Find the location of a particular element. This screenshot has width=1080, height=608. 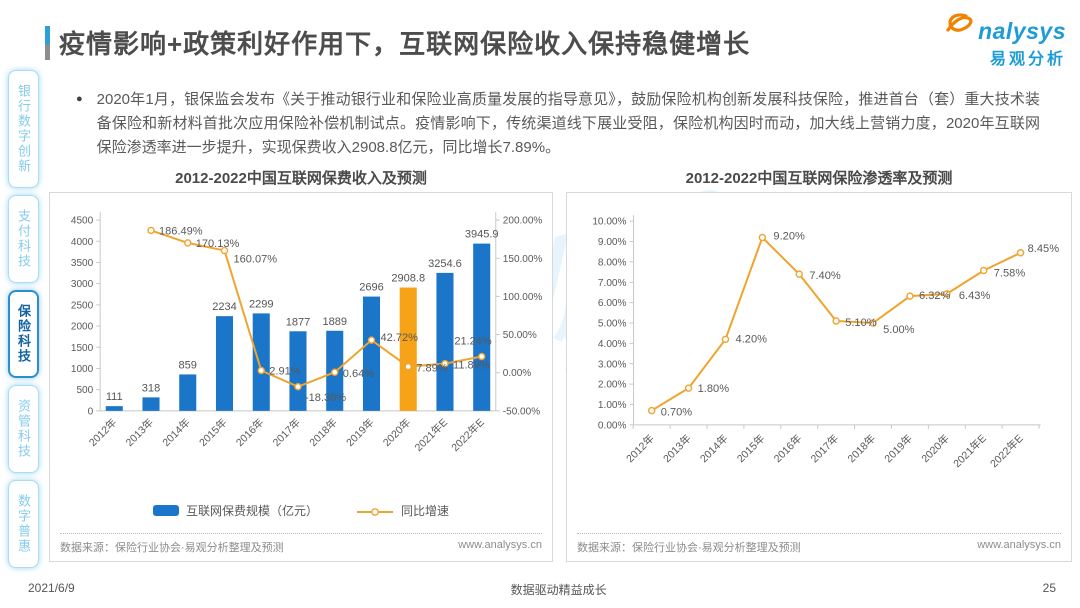

svg-text: 1.00% is located at coordinates (612, 405).